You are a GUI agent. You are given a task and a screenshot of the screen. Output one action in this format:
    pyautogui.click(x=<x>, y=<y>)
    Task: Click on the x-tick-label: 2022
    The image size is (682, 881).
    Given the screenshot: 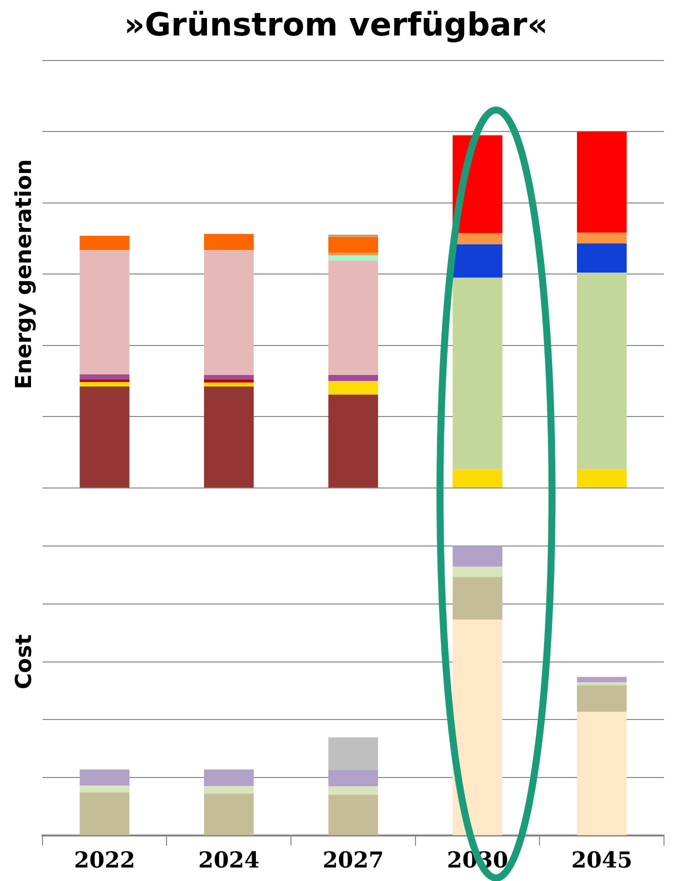 What is the action you would take?
    pyautogui.click(x=105, y=861)
    